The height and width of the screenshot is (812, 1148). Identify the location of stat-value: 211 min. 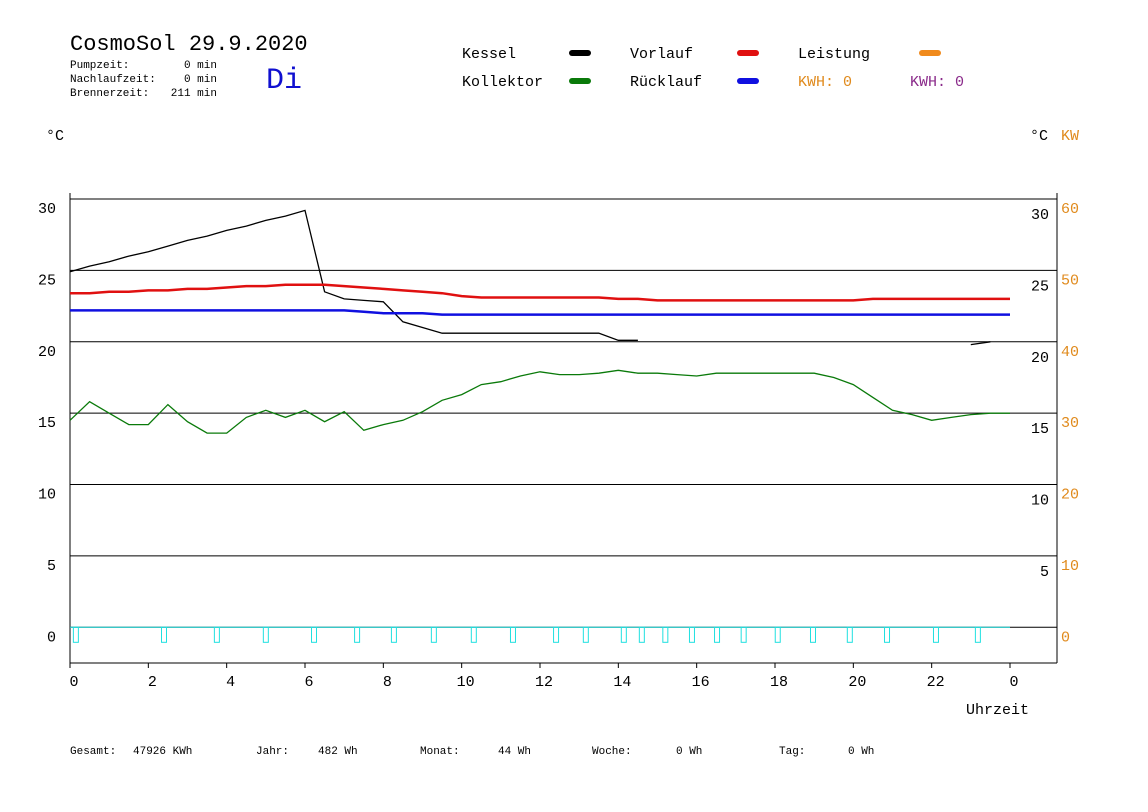
(194, 94).